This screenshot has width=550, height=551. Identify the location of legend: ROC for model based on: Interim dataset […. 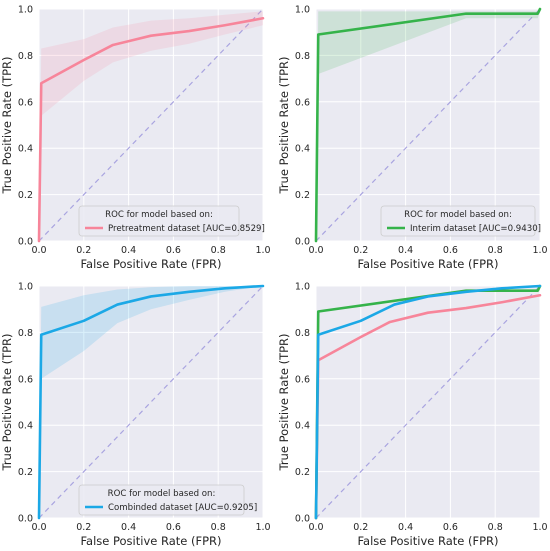
(460, 221).